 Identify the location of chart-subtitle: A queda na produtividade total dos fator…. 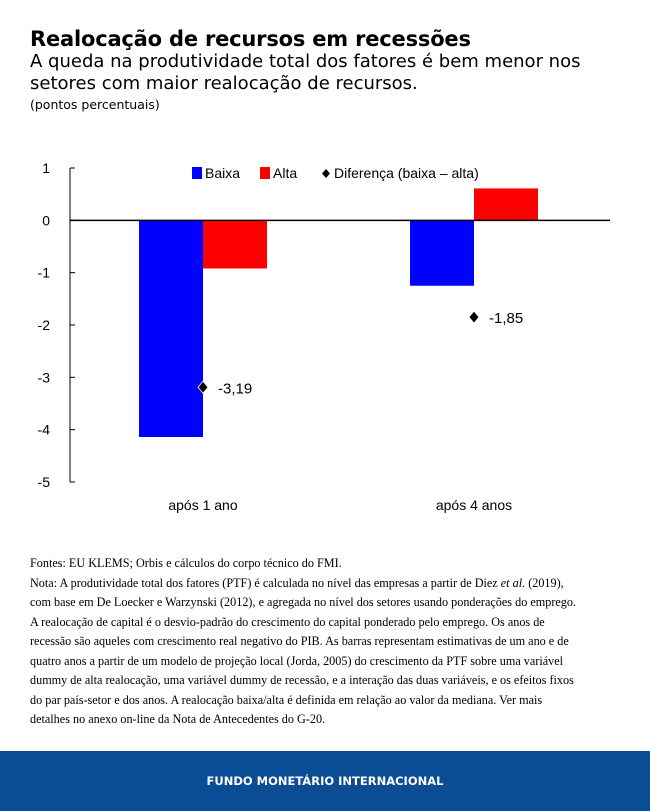
(305, 72).